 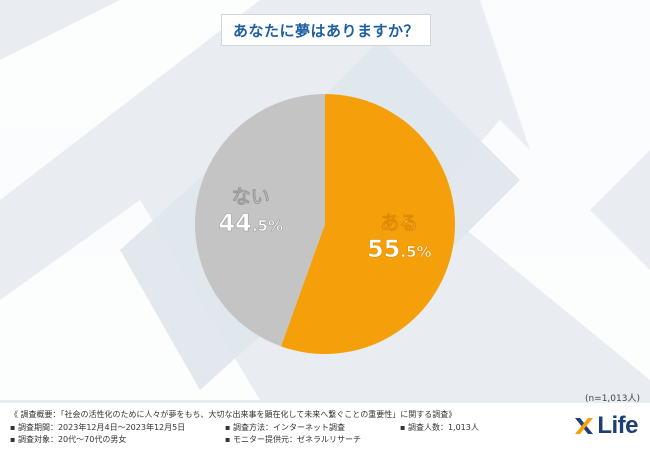 What do you see at coordinates (98, 427) in the screenshot?
I see `survey-period: ▪ 調査期間：2023年12月4日〜2023年12月5日` at bounding box center [98, 427].